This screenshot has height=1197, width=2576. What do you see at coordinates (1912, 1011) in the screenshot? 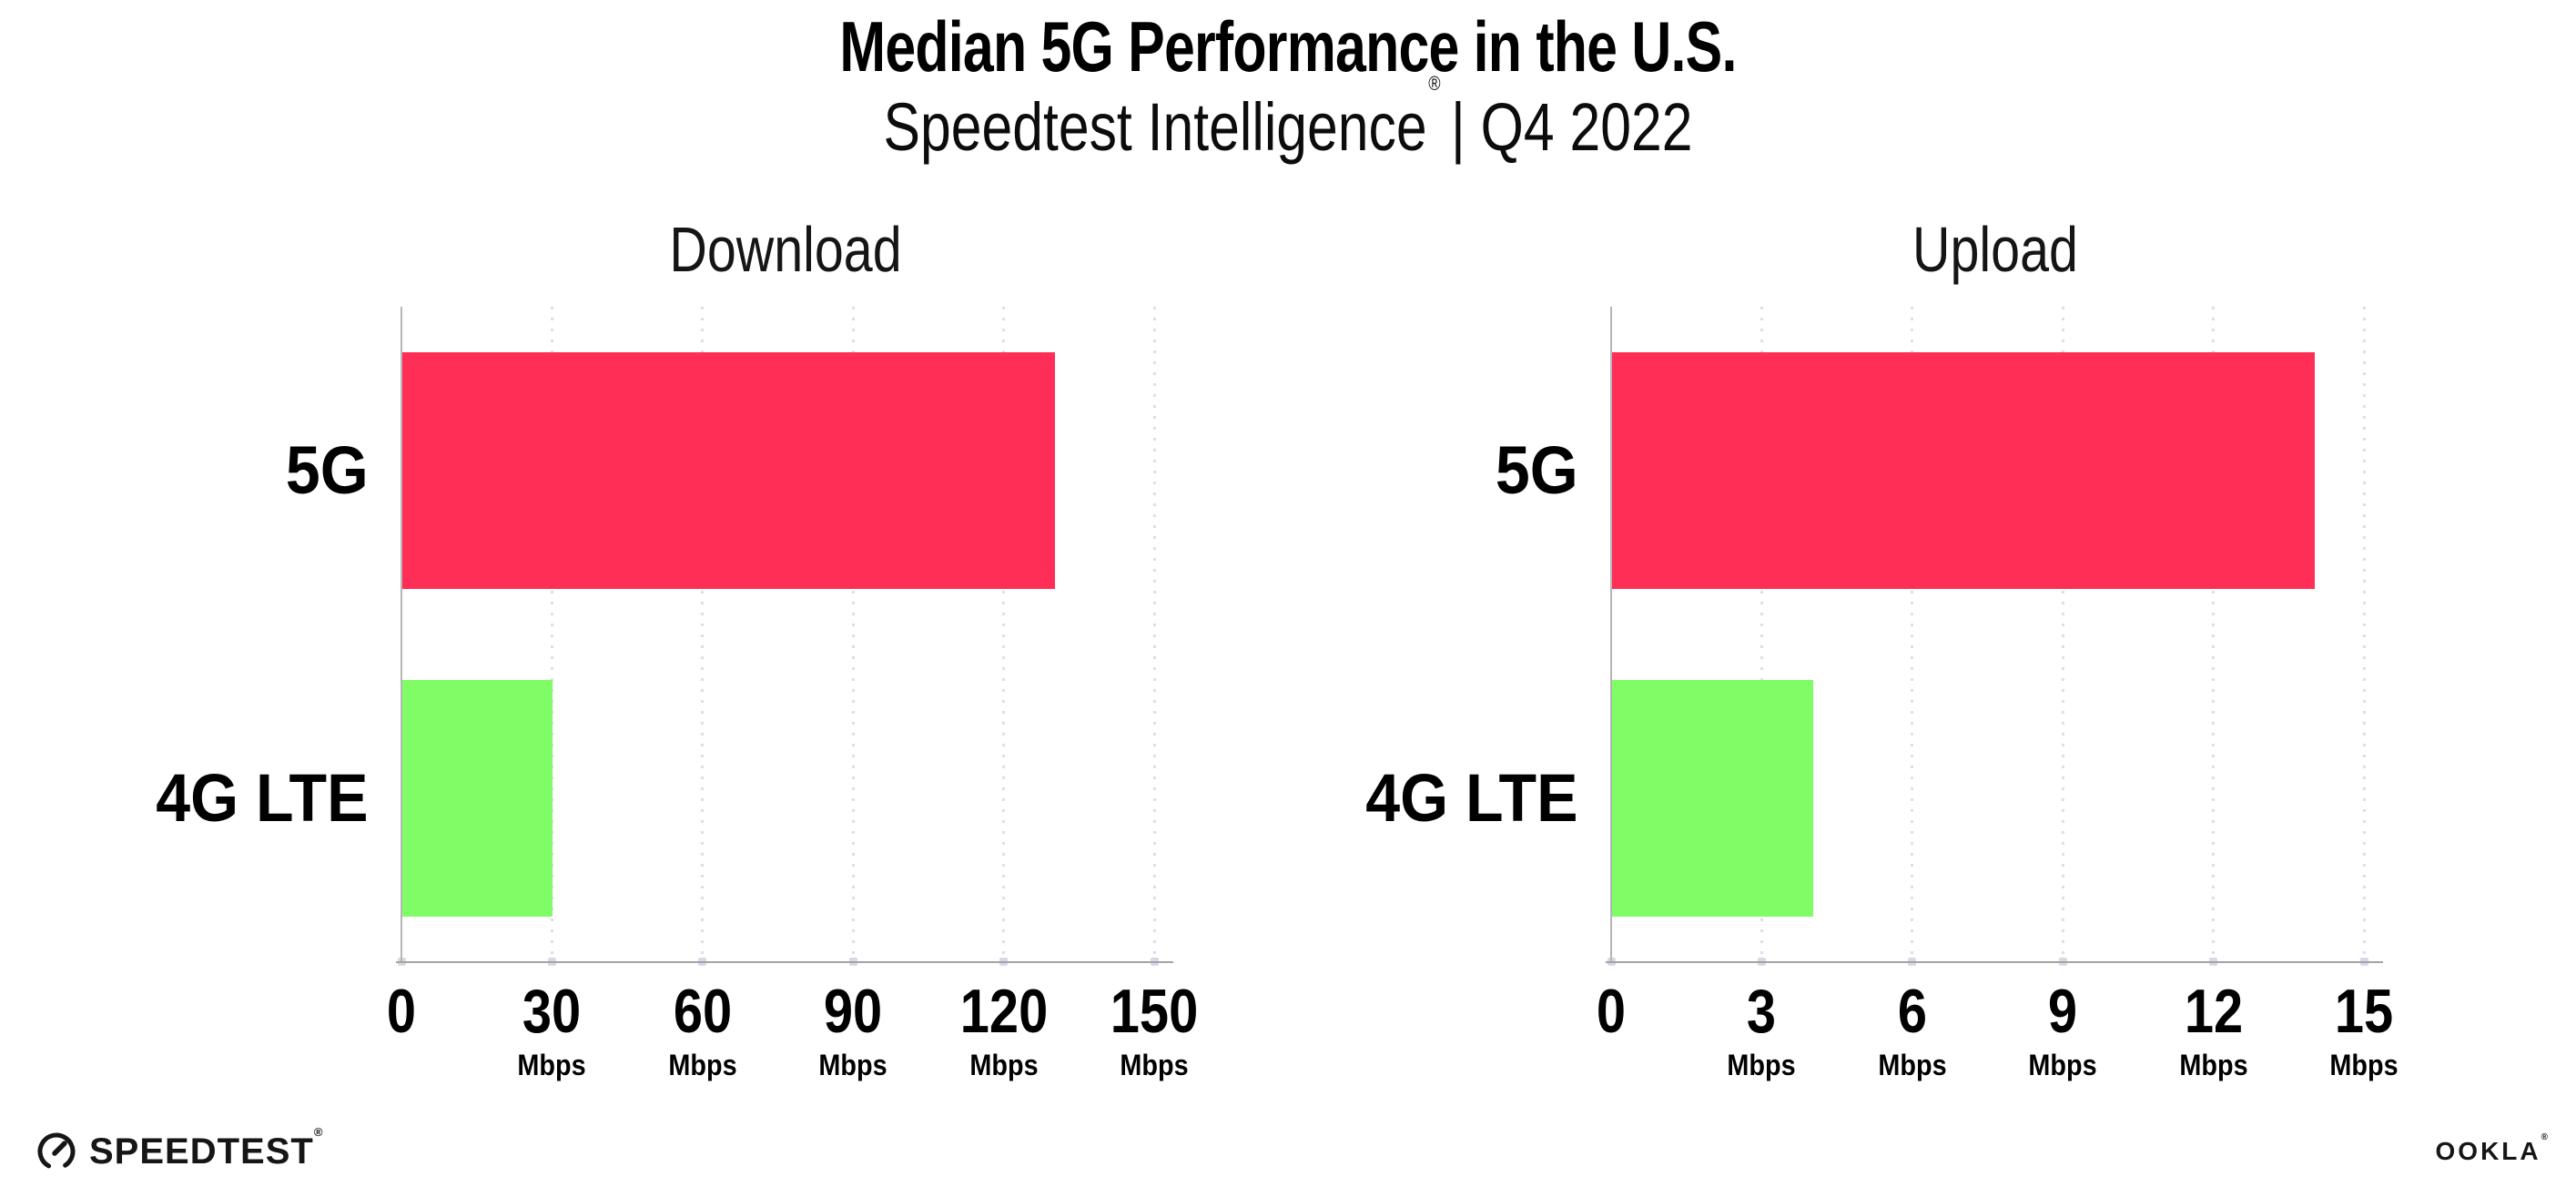
I see `x-tick-value: 6` at bounding box center [1912, 1011].